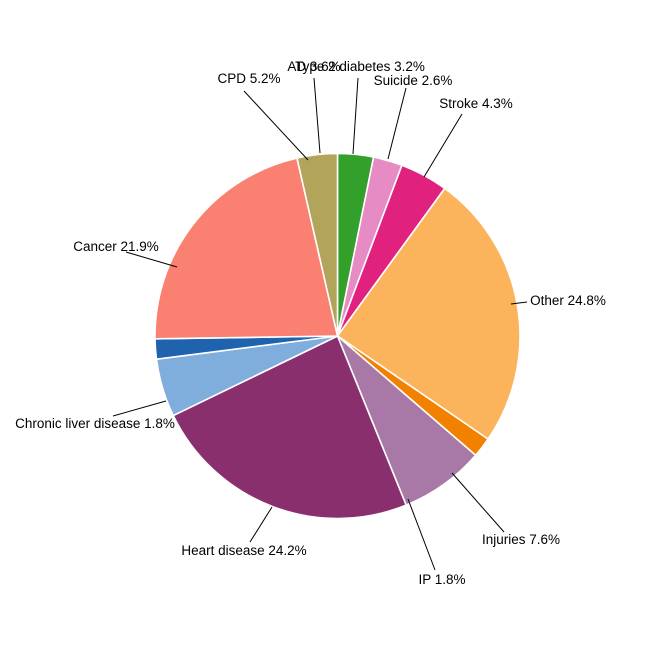 This screenshot has height=672, width=672. Describe the element at coordinates (116, 246) in the screenshot. I see `slice-label-cancer: Cancer 21.9%` at that location.